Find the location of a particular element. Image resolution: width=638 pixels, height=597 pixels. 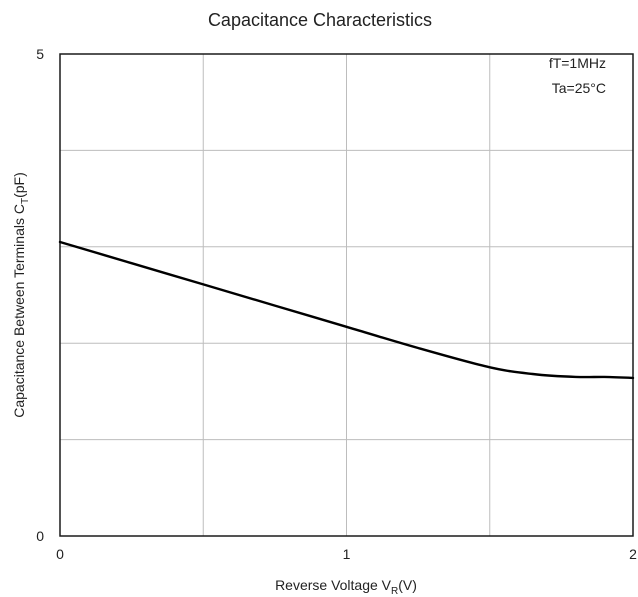

chart-title: Capacitance Characteristics is located at coordinates (320, 20).